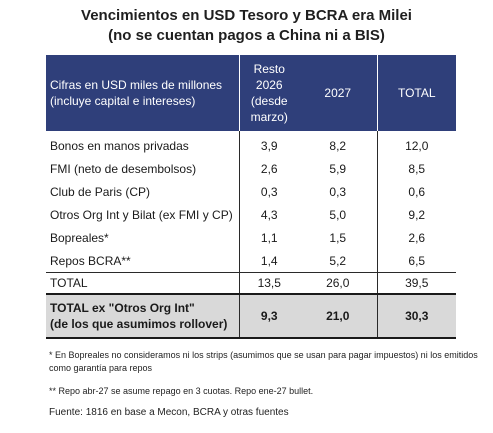 The image size is (493, 433). I want to click on table-row: FMI (neto de desembolsos) 2,6 5,9 8,5, so click(251, 168).